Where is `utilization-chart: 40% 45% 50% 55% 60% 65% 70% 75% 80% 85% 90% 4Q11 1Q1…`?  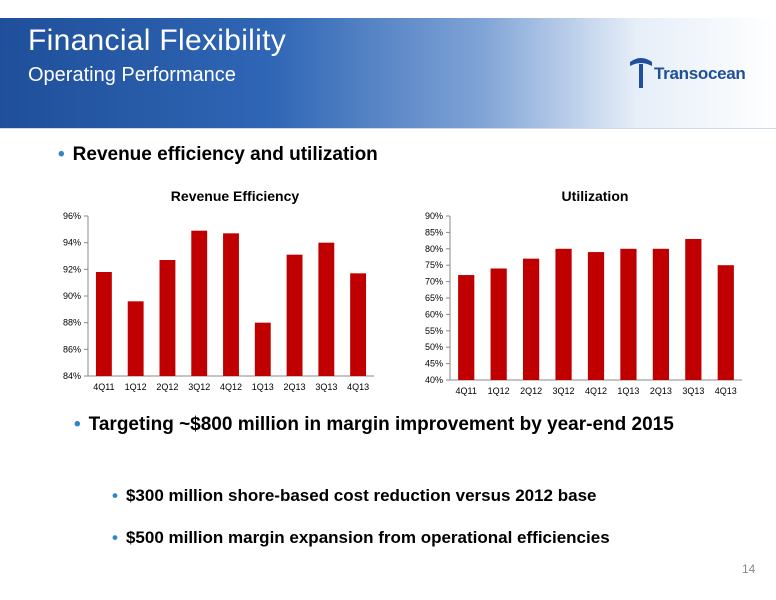
utilization-chart: 40% 45% 50% 55% 60% 65% 70% 75% 80% 85% 90% 4Q11 1Q1… is located at coordinates (583, 303).